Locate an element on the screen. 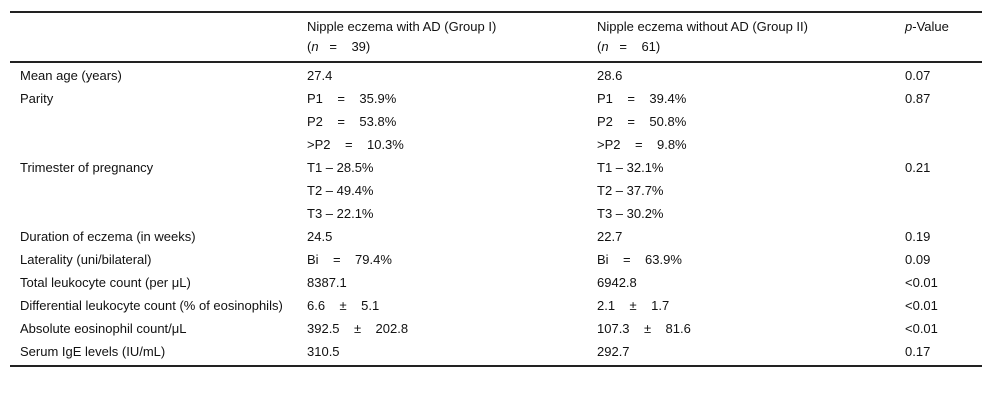 Image resolution: width=992 pixels, height=403 pixels. value-line: P1 = 35.9% is located at coordinates (352, 98).